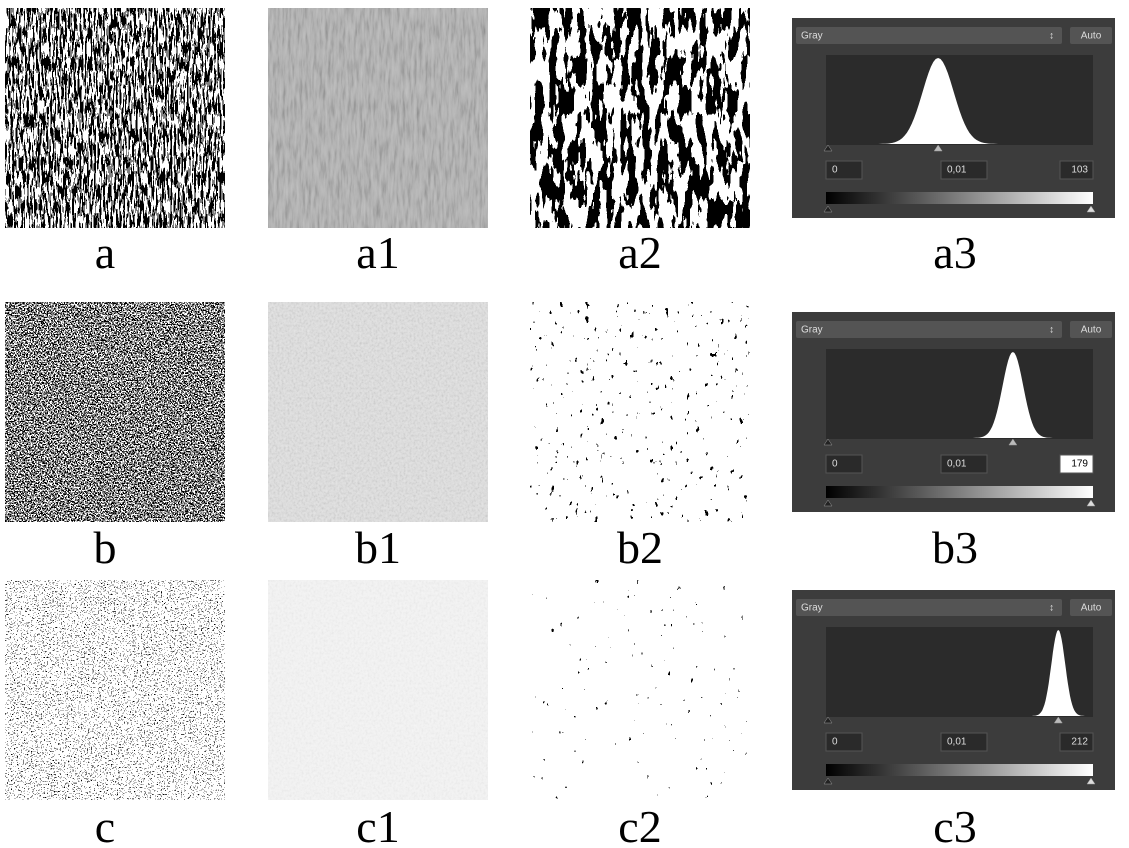 The height and width of the screenshot is (848, 1129). What do you see at coordinates (1079, 464) in the screenshot?
I see `input-value: 179` at bounding box center [1079, 464].